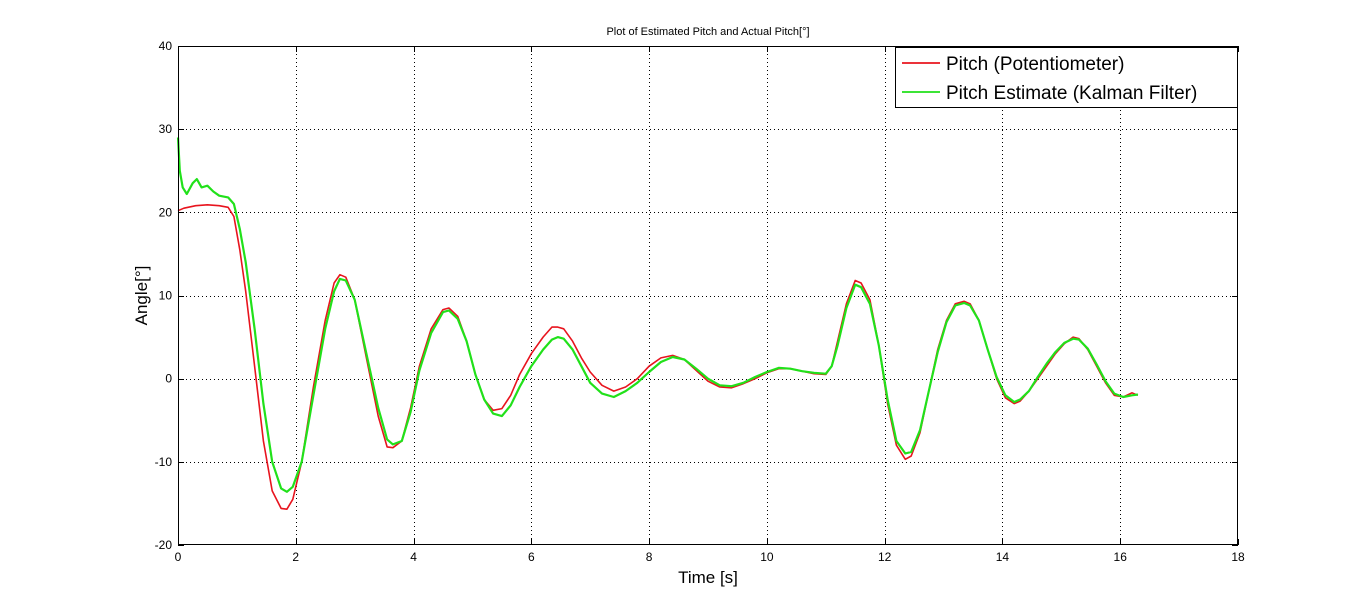 The width and height of the screenshot is (1367, 612). I want to click on y-axis-label: Angle[°], so click(141, 296).